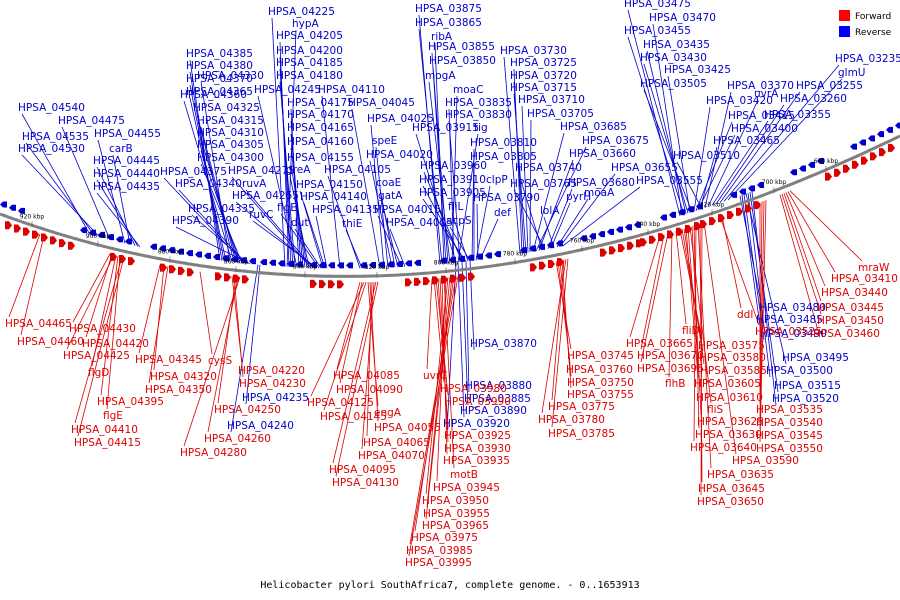 This screenshot has height=600, width=900. Describe the element at coordinates (578, 197) in the screenshot. I see `reverse-gene-label: pyrH` at that location.